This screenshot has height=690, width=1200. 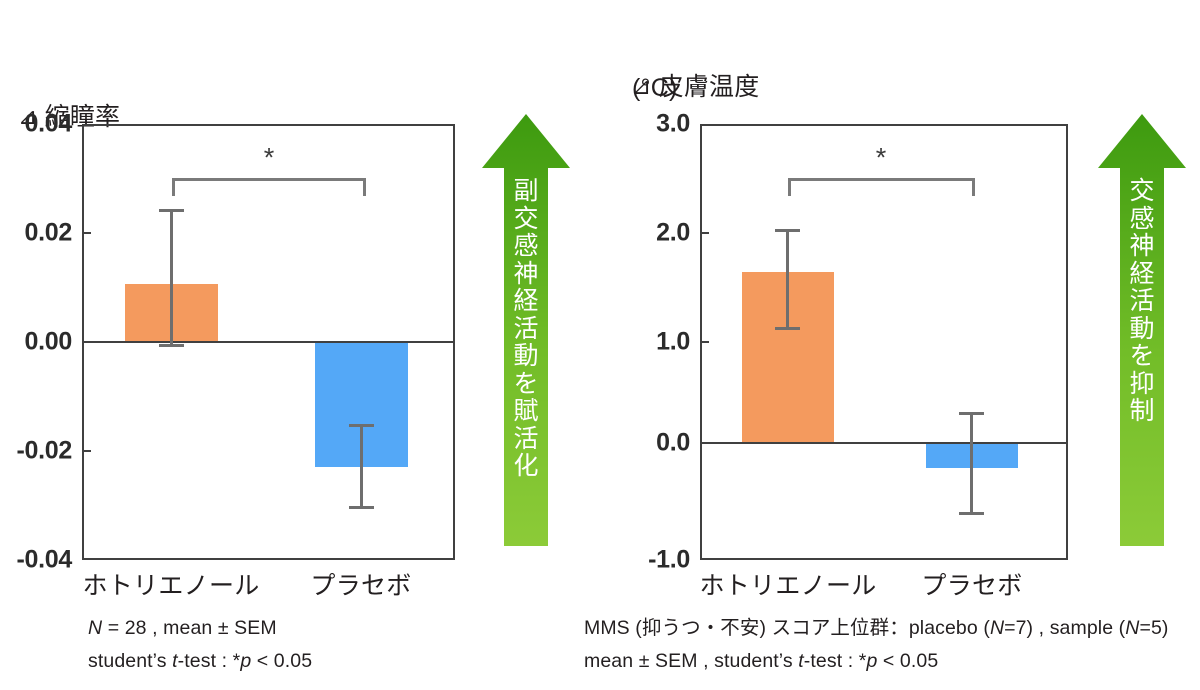 What do you see at coordinates (884, 443) in the screenshot?
I see `zero-baseline-skin-temperature` at bounding box center [884, 443].